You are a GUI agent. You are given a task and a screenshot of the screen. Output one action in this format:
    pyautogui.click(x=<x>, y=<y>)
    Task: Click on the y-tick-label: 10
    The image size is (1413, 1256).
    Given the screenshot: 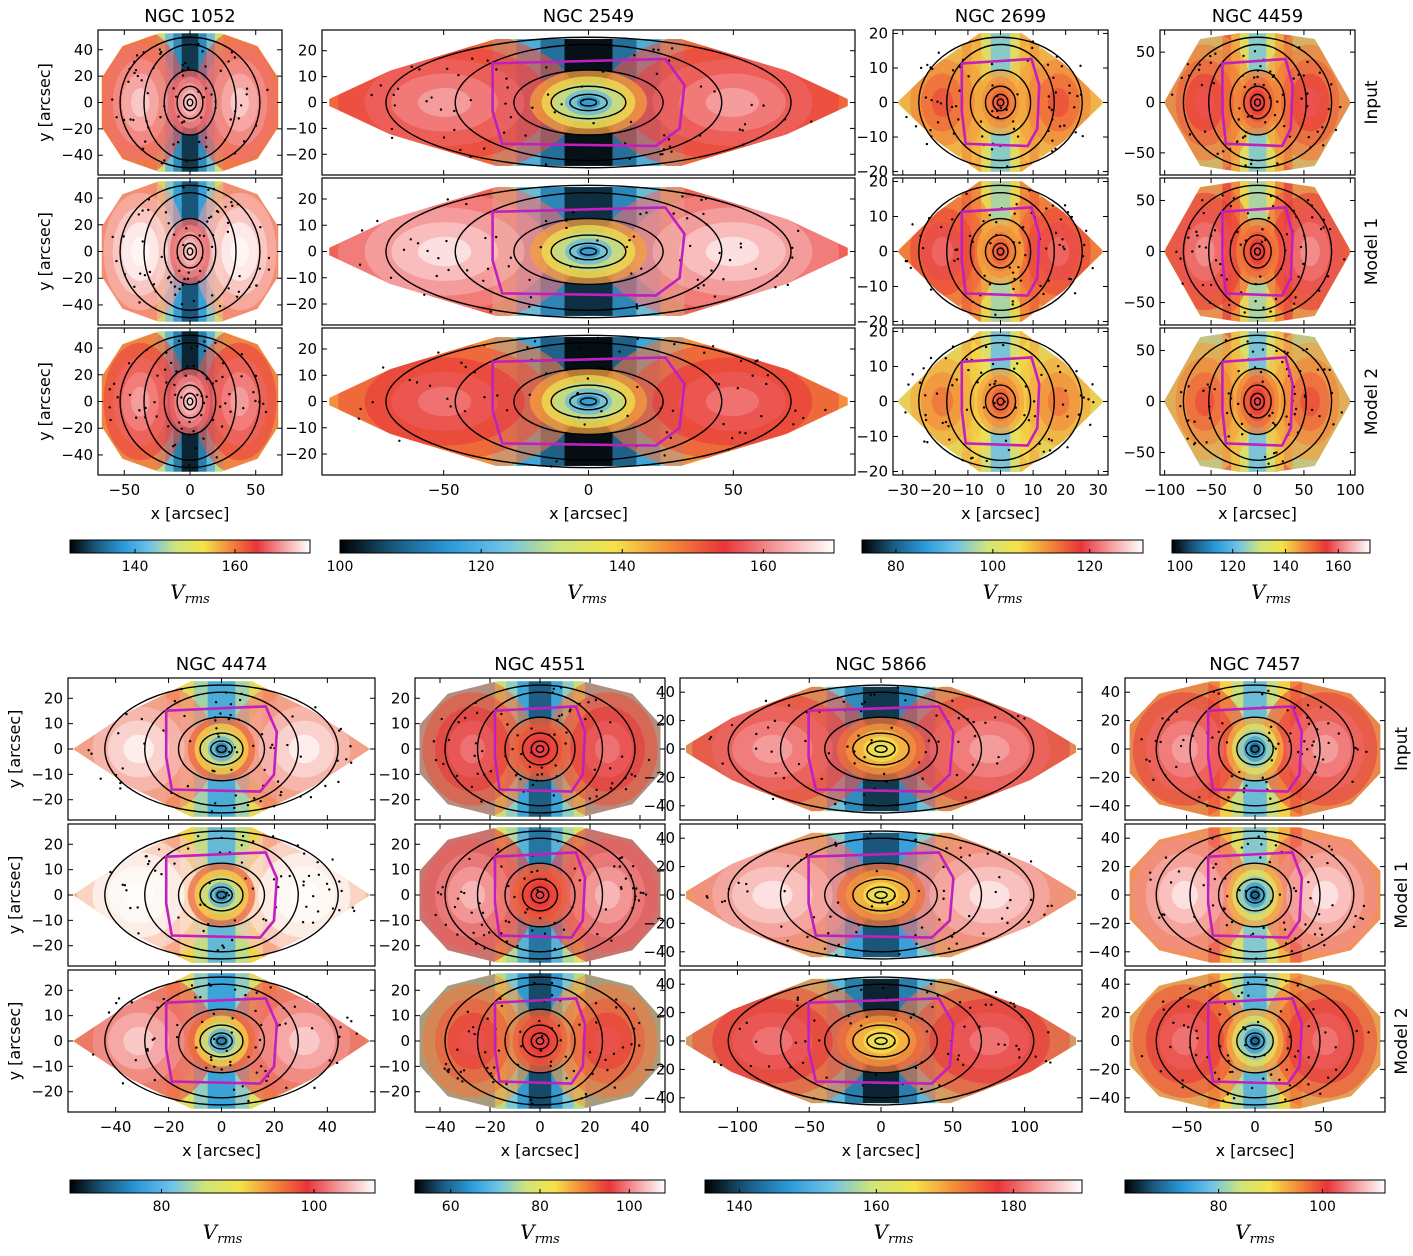 What is the action you would take?
    pyautogui.click(x=400, y=870)
    